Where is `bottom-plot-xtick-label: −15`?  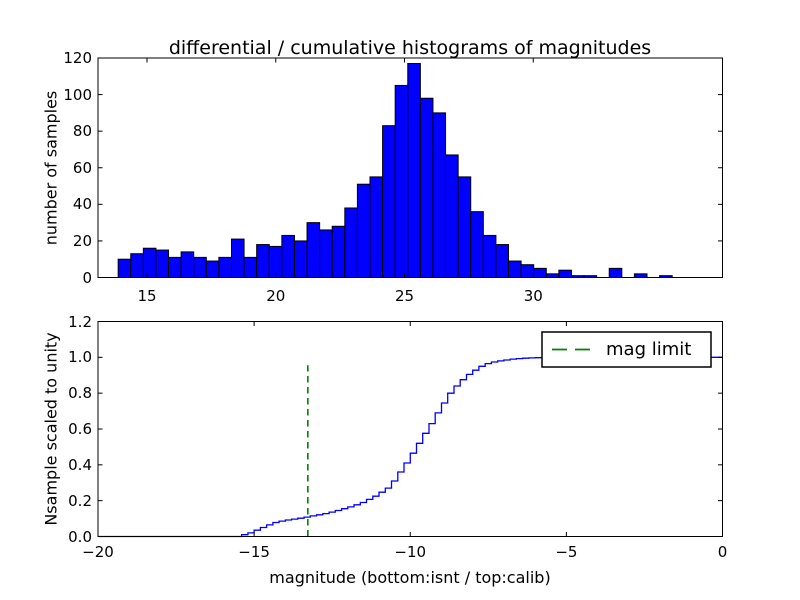 bottom-plot-xtick-label: −15 is located at coordinates (254, 552).